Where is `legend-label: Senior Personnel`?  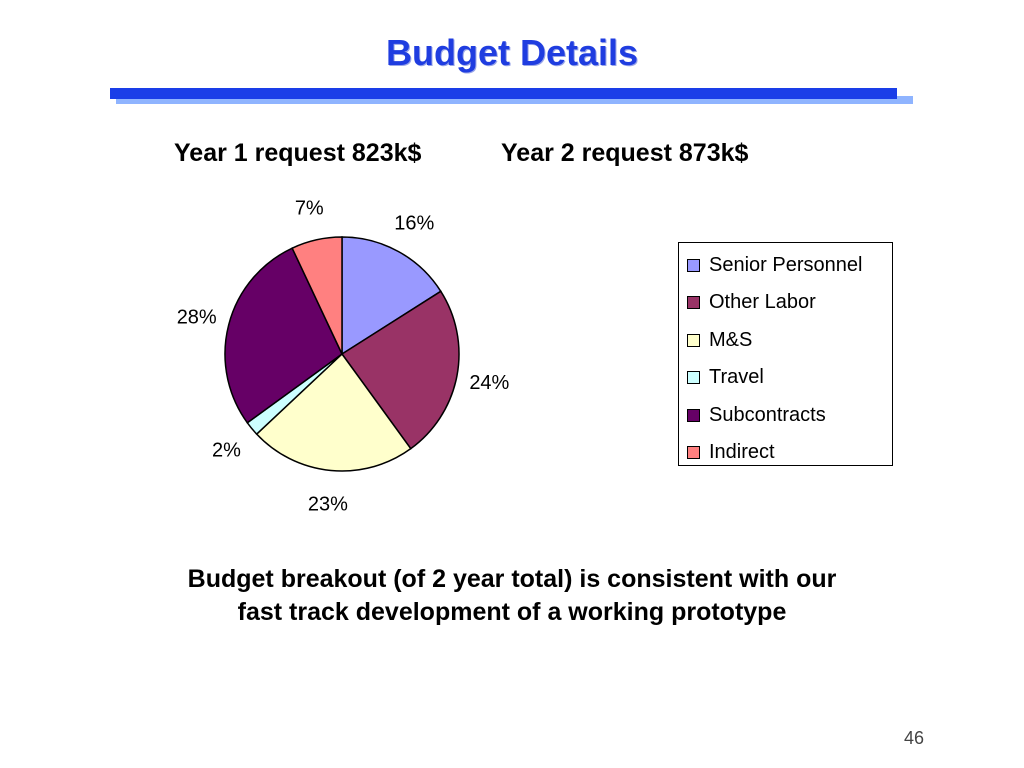 legend-label: Senior Personnel is located at coordinates (786, 264).